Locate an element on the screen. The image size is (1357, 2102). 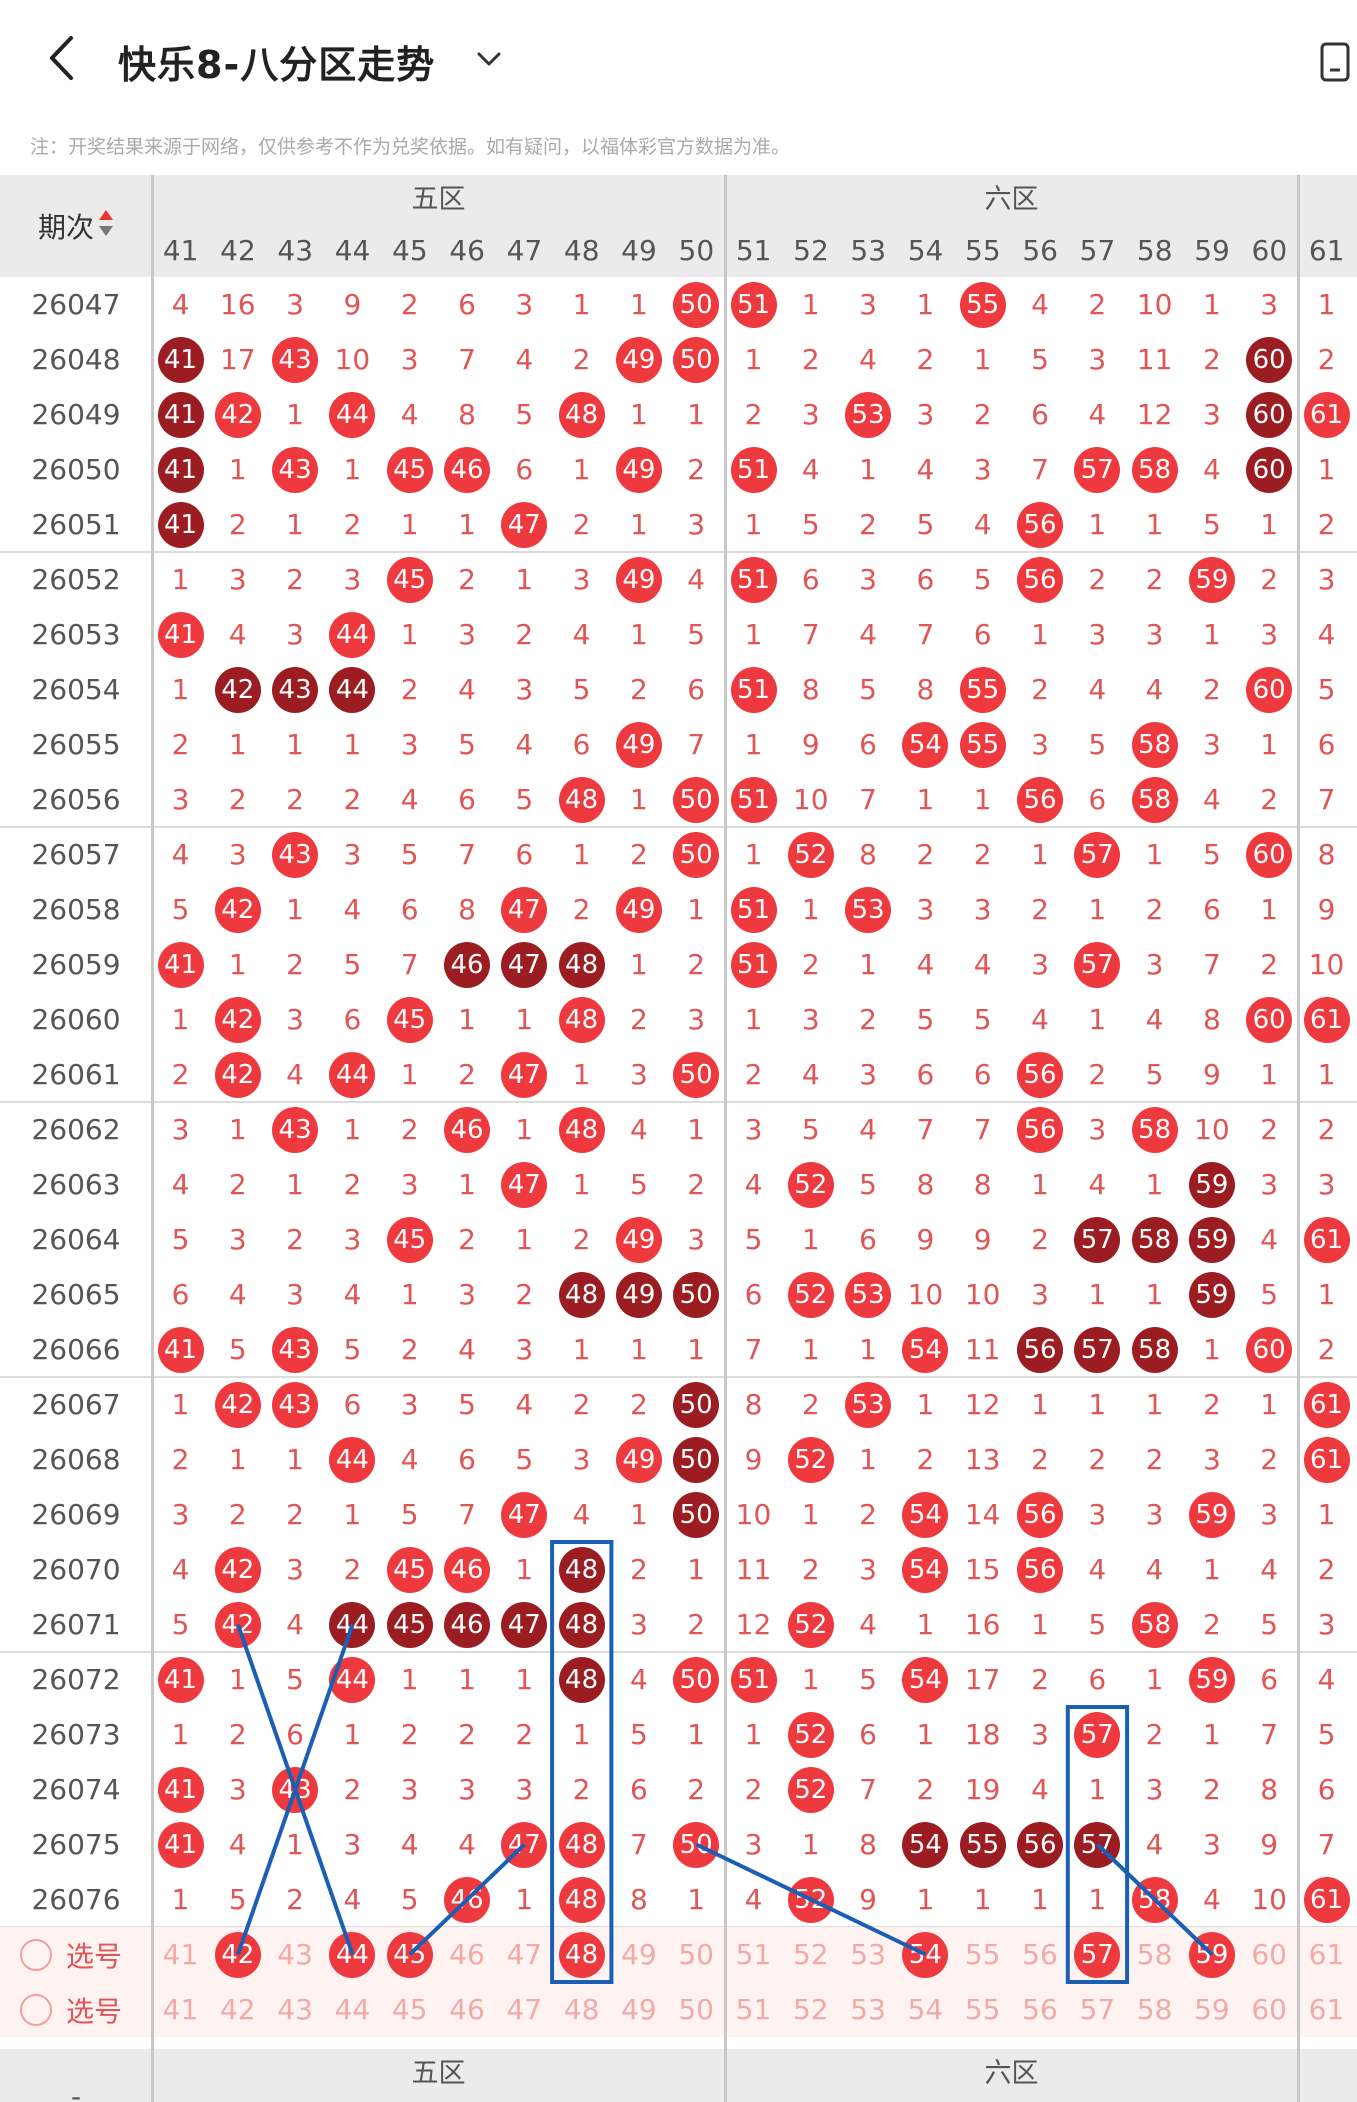
drawn-ball: 49 is located at coordinates (638, 1239).